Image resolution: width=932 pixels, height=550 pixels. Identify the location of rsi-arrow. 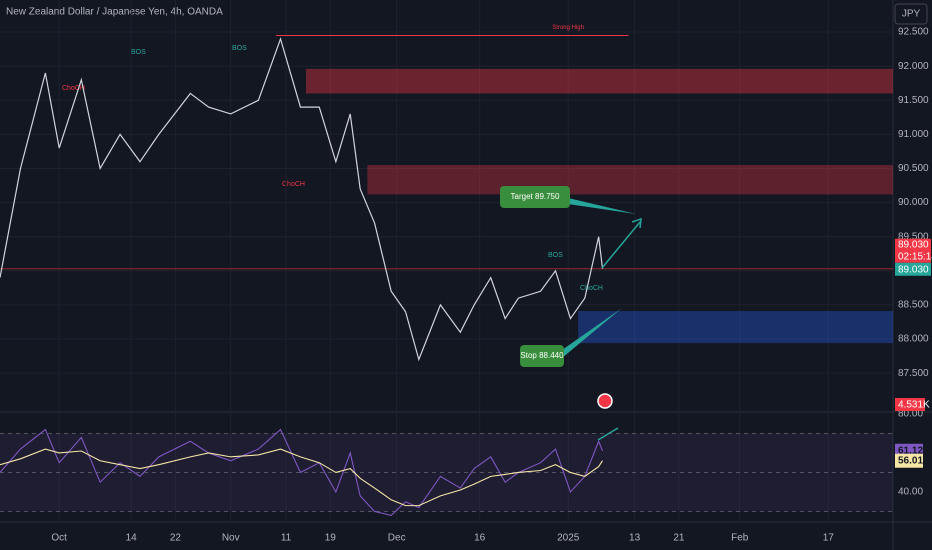
(608, 434).